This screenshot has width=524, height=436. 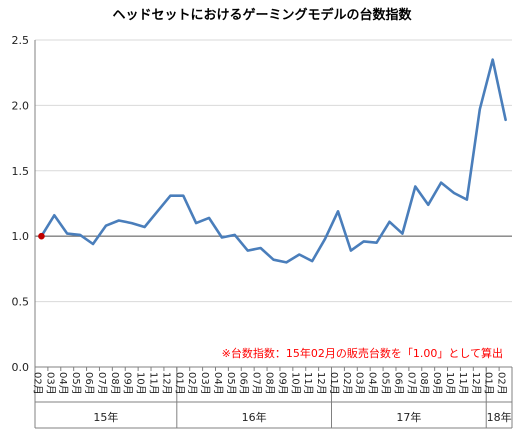 I want to click on y-tick-label: 1.5, so click(x=21, y=171).